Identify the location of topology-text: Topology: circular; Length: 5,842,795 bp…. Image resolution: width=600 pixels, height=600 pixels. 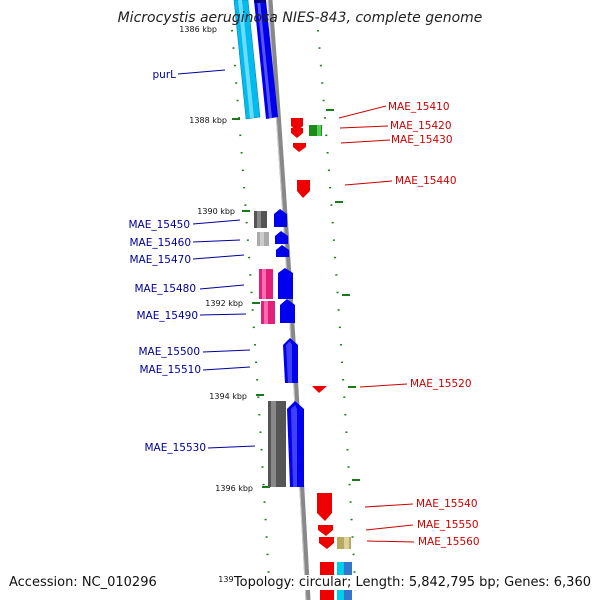
(412, 582).